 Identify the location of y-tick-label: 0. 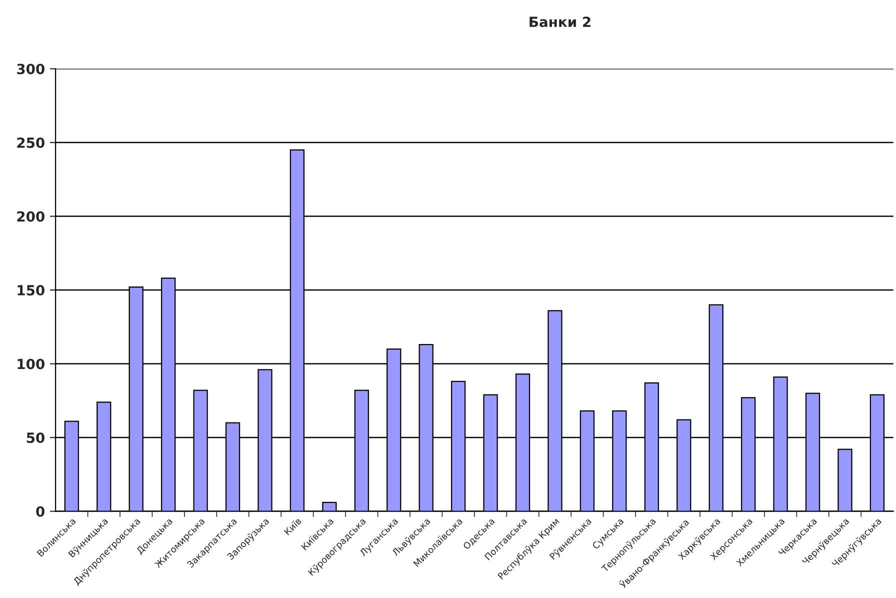
(40, 511).